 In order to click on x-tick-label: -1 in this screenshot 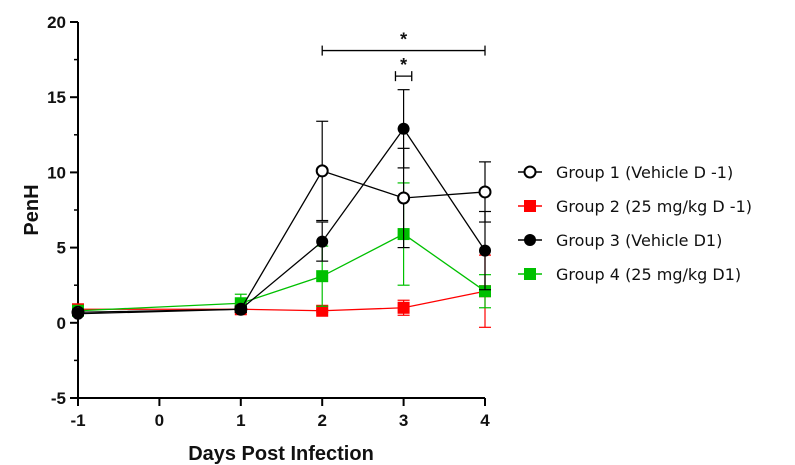, I will do `click(77, 420)`.